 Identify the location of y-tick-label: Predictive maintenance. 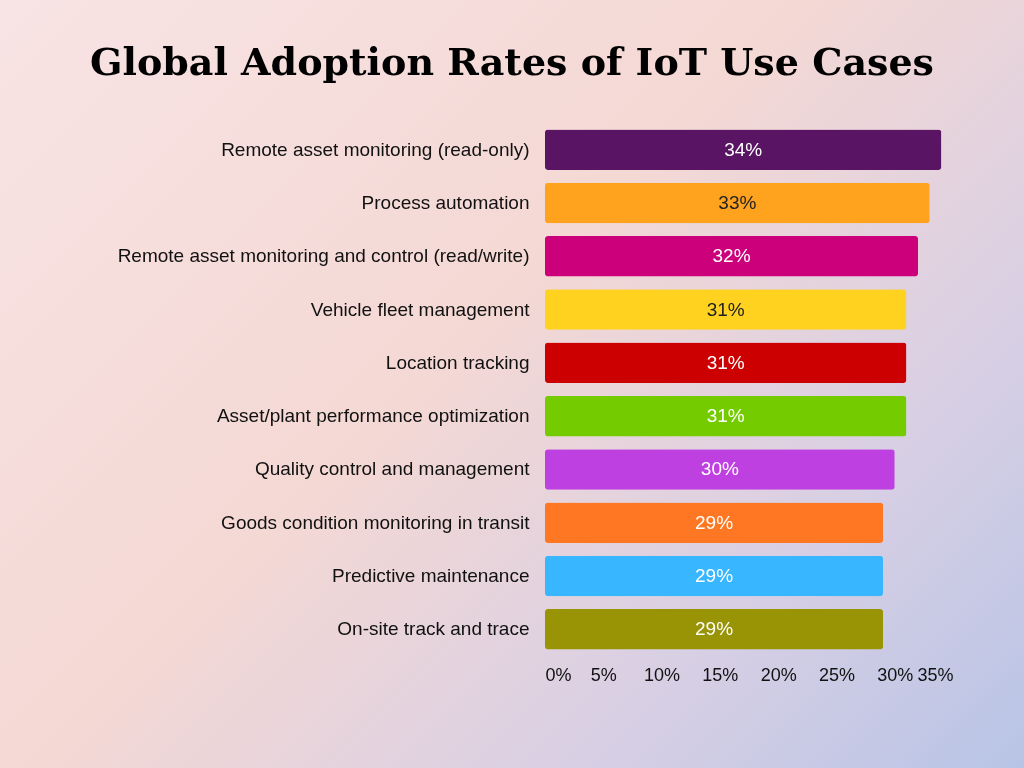
(431, 576).